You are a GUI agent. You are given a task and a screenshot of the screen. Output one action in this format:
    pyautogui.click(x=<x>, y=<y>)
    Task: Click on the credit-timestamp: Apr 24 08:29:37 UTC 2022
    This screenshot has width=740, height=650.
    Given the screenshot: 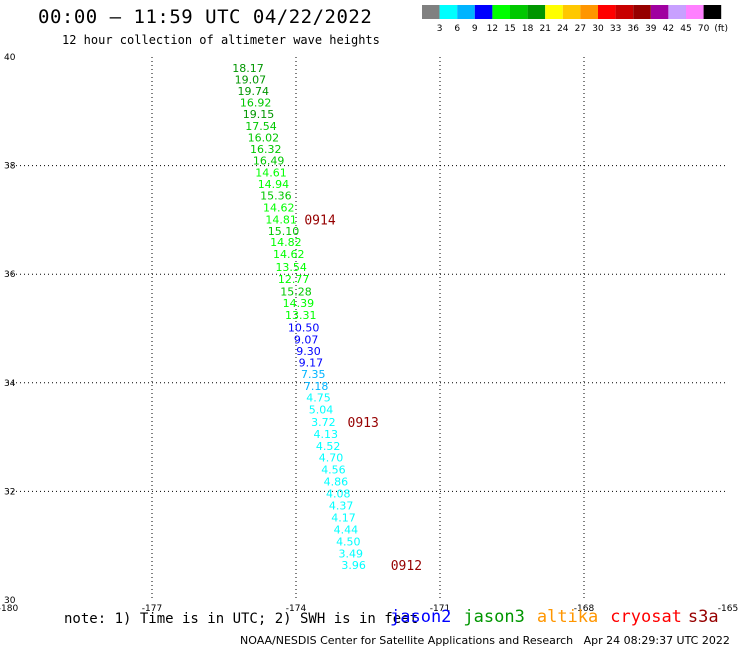 What is the action you would take?
    pyautogui.click(x=656, y=640)
    